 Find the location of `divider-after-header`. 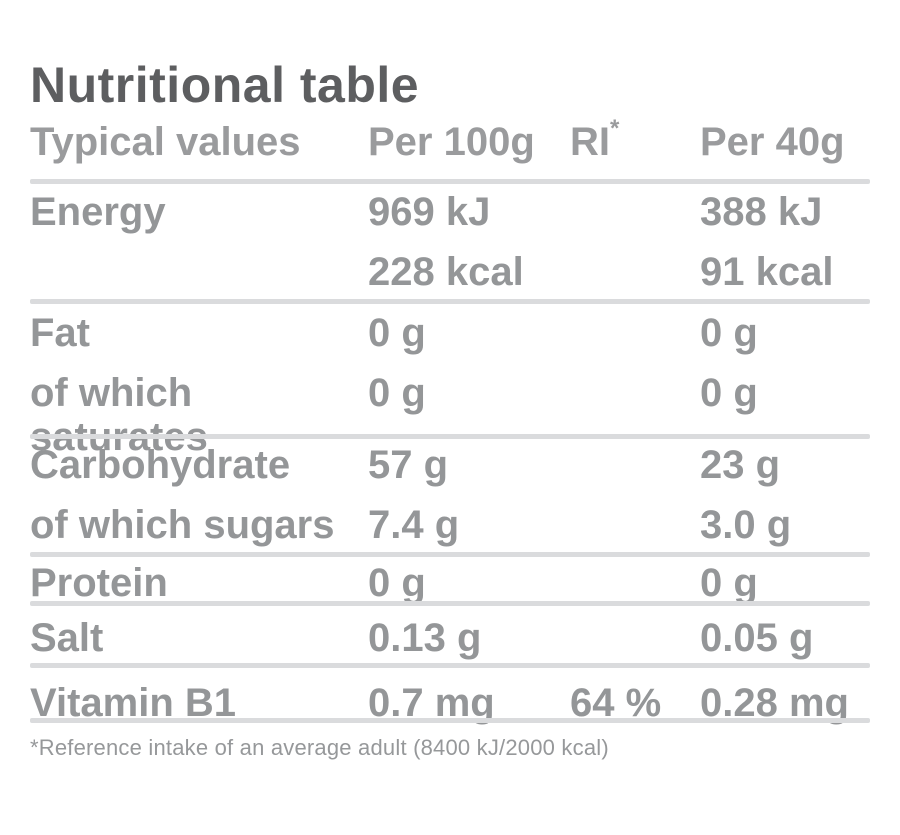

divider-after-header is located at coordinates (450, 181).